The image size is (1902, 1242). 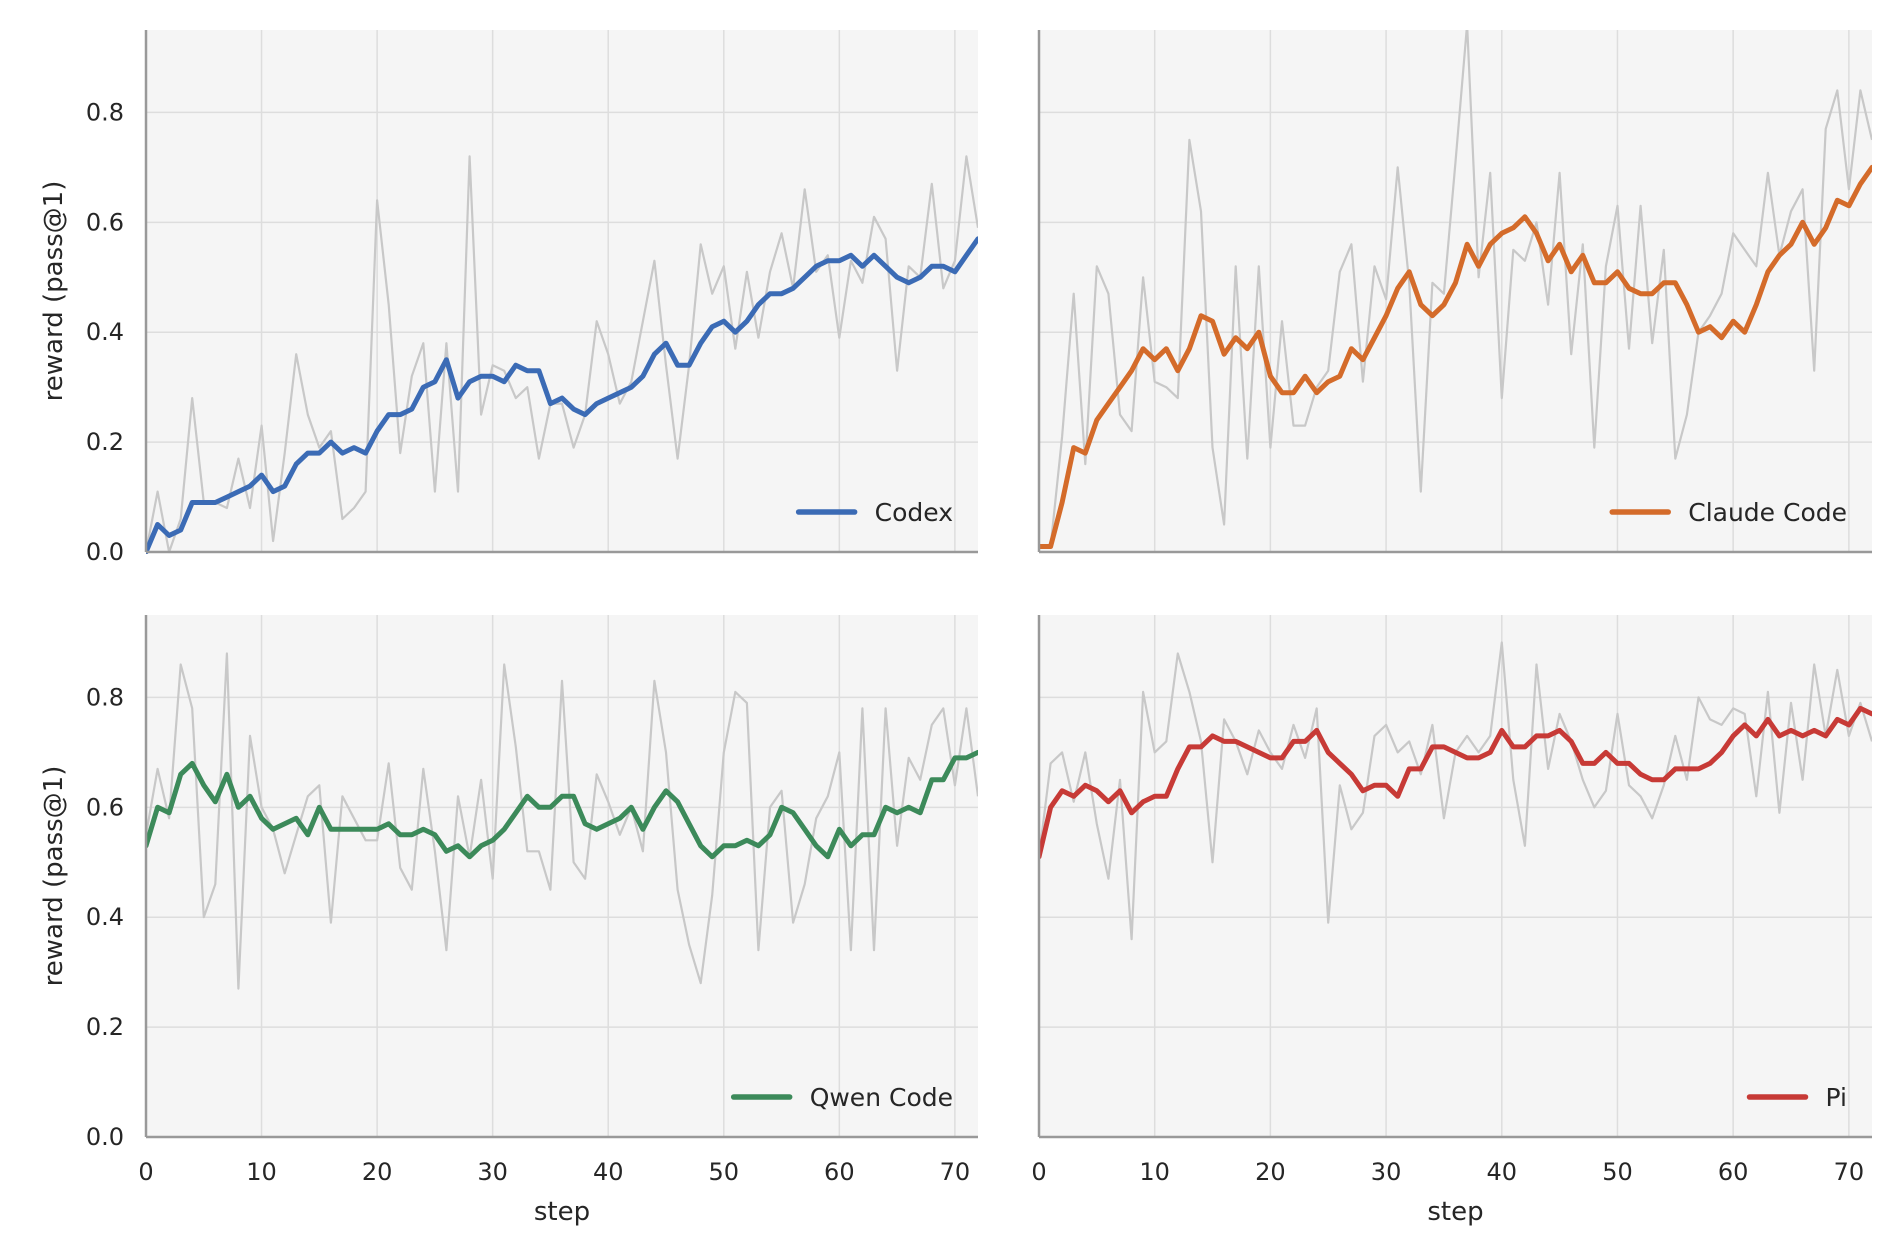 What do you see at coordinates (881, 1097) in the screenshot?
I see `legend-label: Qwen Code` at bounding box center [881, 1097].